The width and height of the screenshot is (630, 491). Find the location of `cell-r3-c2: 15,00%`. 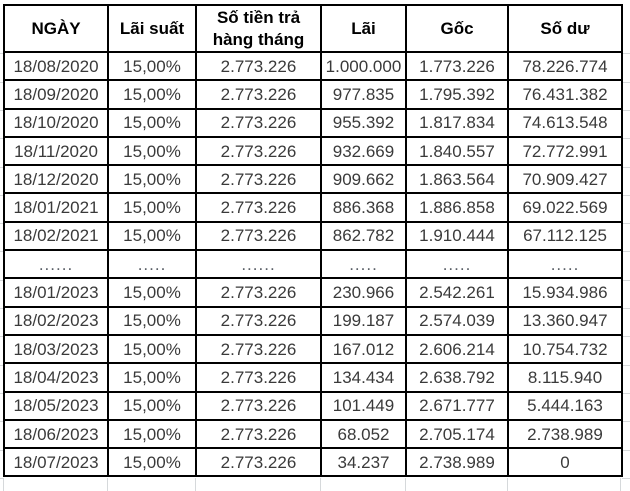

cell-r3-c2: 15,00% is located at coordinates (152, 122).